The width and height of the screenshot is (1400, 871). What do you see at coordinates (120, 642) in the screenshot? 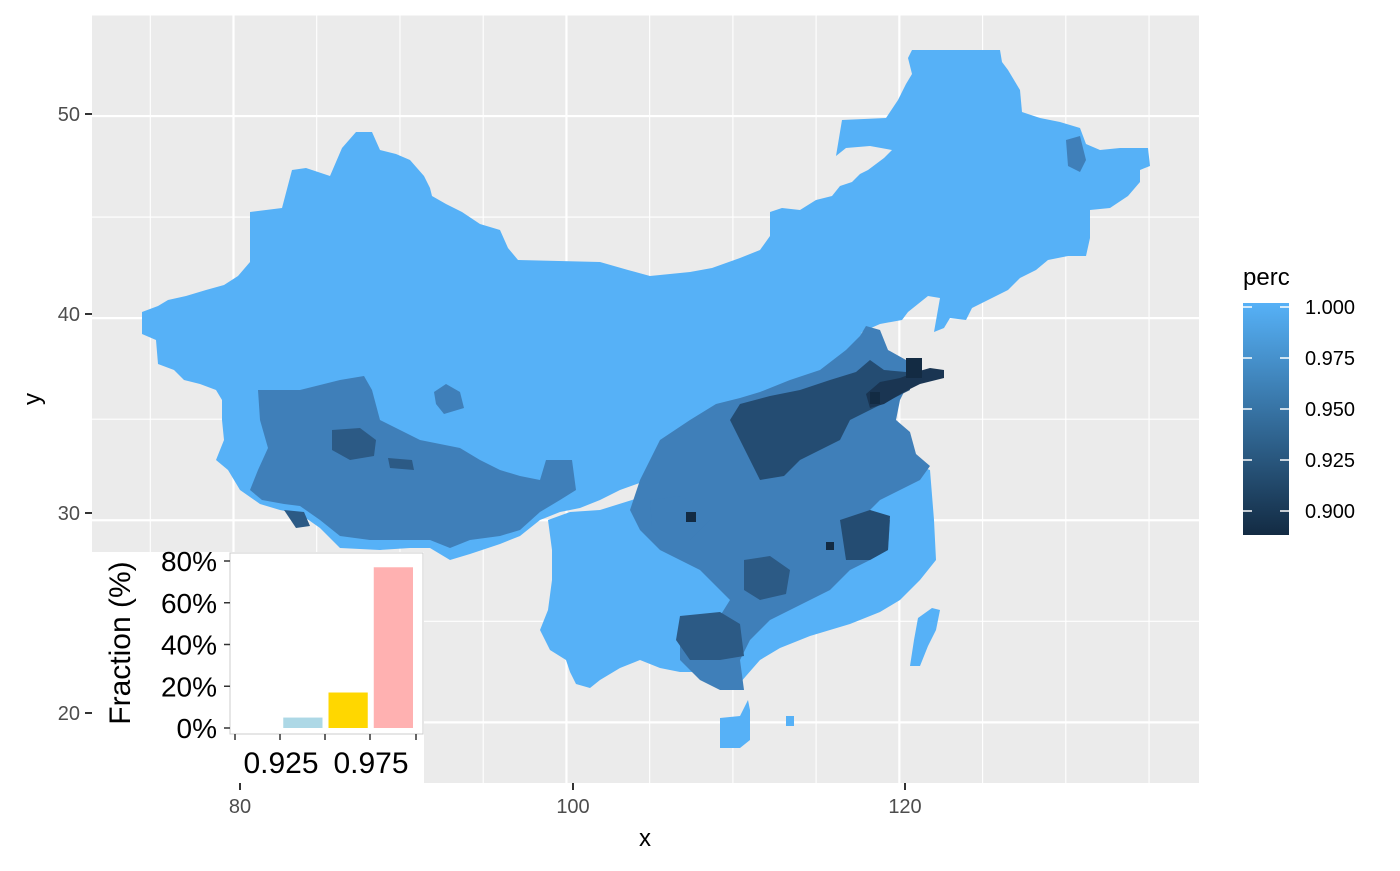
I see `inset-y-axis-title: Fraction (%)` at bounding box center [120, 642].